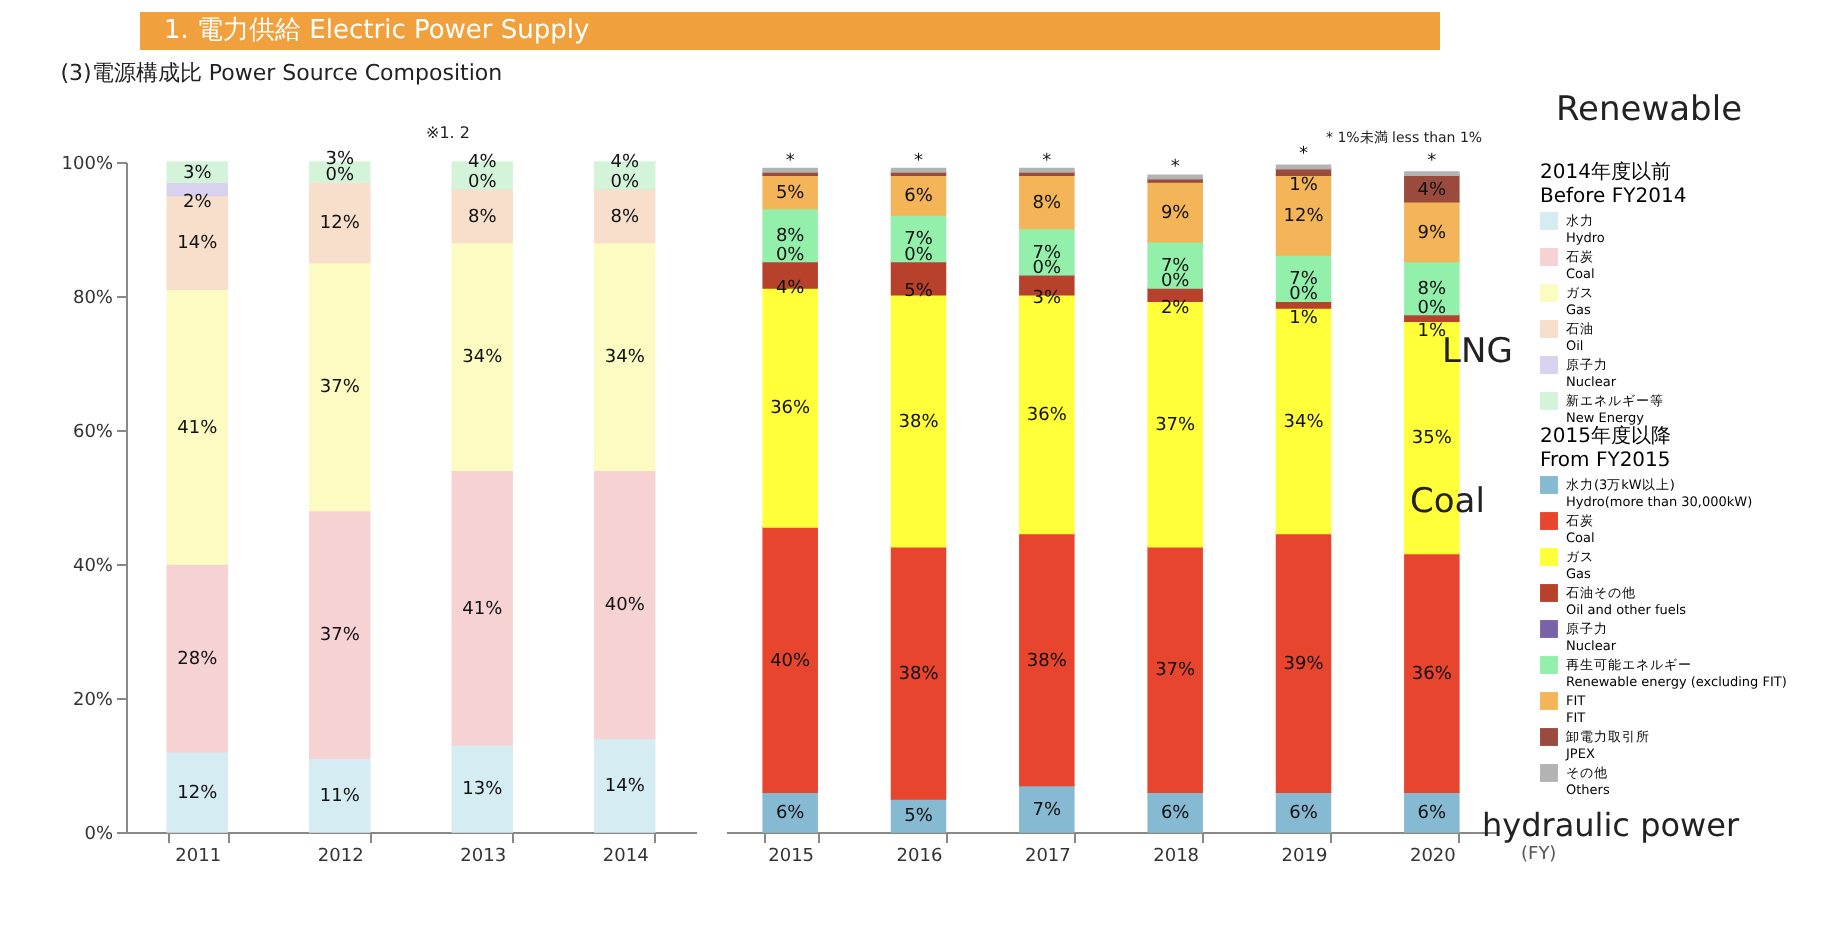  What do you see at coordinates (99, 835) in the screenshot?
I see `y-tick-label: 0%` at bounding box center [99, 835].